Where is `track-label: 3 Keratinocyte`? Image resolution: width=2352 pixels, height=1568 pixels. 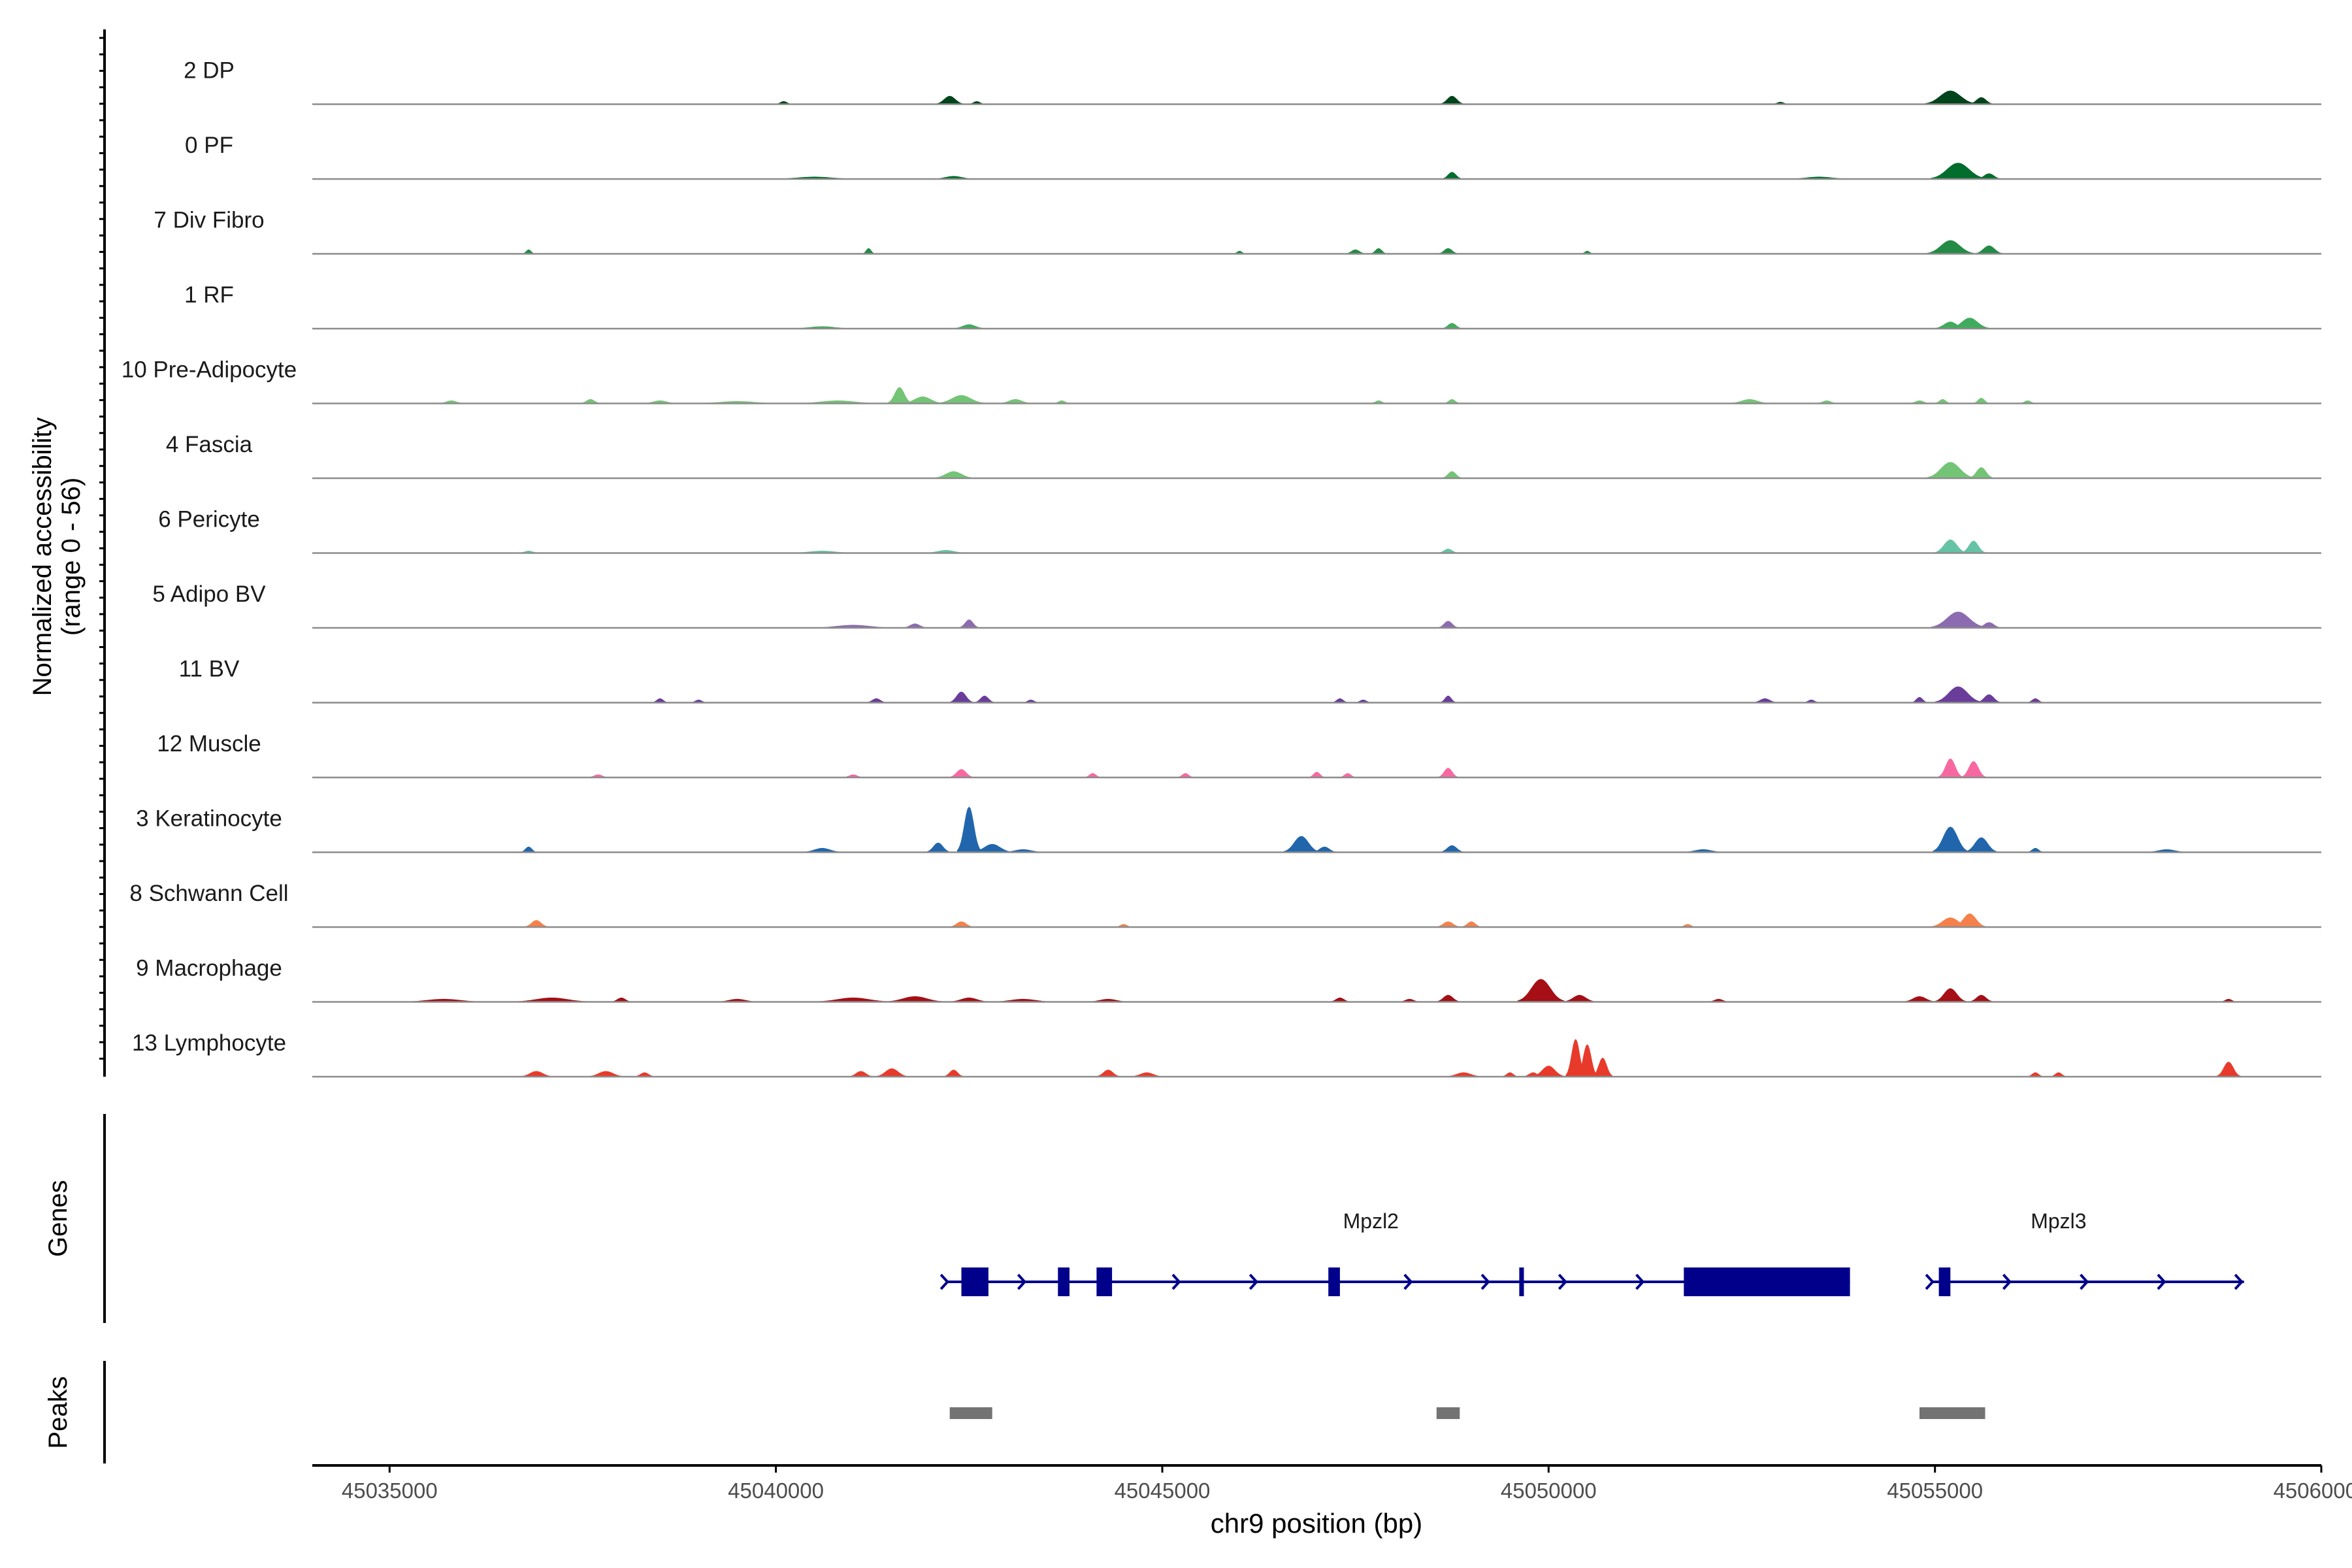 track-label: 3 Keratinocyte is located at coordinates (209, 819).